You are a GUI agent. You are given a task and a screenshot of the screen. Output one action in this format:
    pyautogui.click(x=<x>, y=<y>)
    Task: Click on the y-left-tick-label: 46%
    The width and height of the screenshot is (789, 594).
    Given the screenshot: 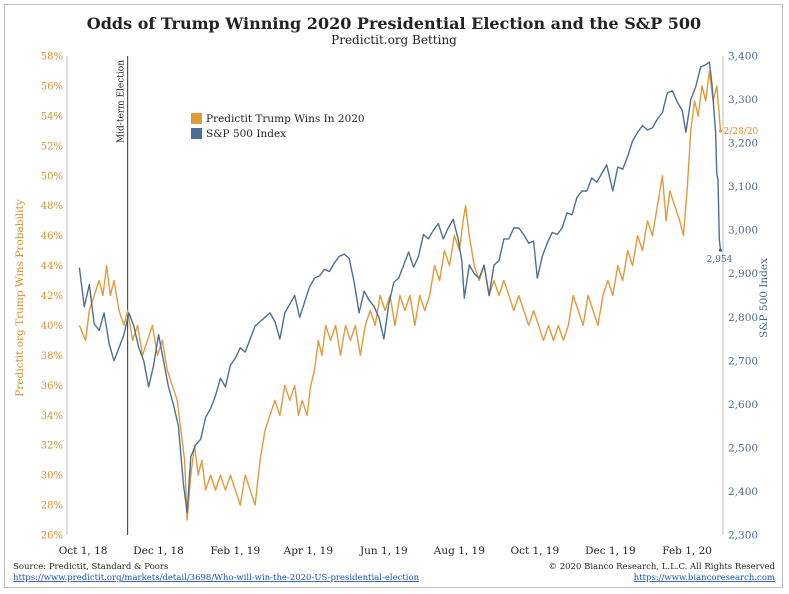 What is the action you would take?
    pyautogui.click(x=52, y=236)
    